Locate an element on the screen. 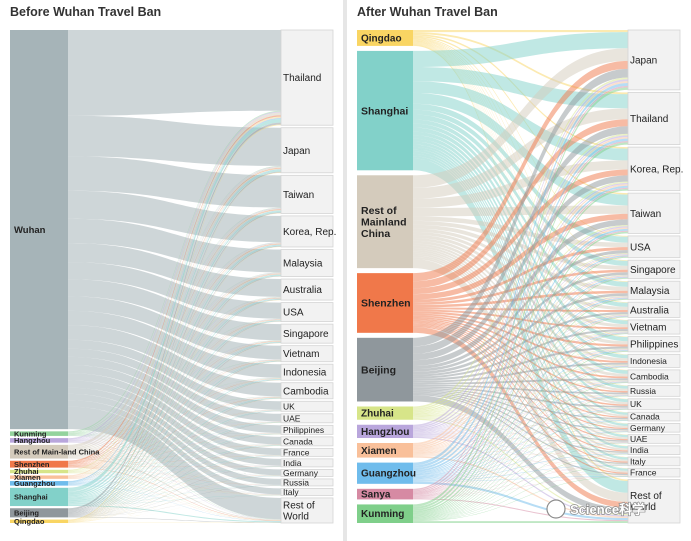 The height and width of the screenshot is (541, 691). link-kunming-to-france is located at coordinates (174, 445).